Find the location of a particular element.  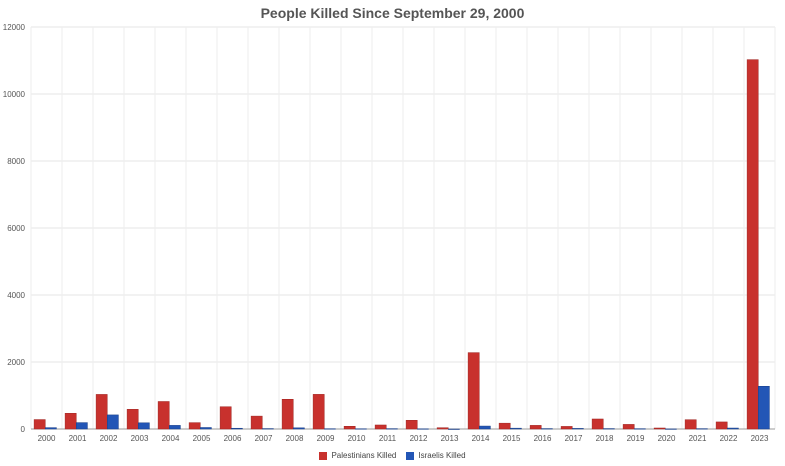

x-tick-label: 2006 is located at coordinates (233, 438).